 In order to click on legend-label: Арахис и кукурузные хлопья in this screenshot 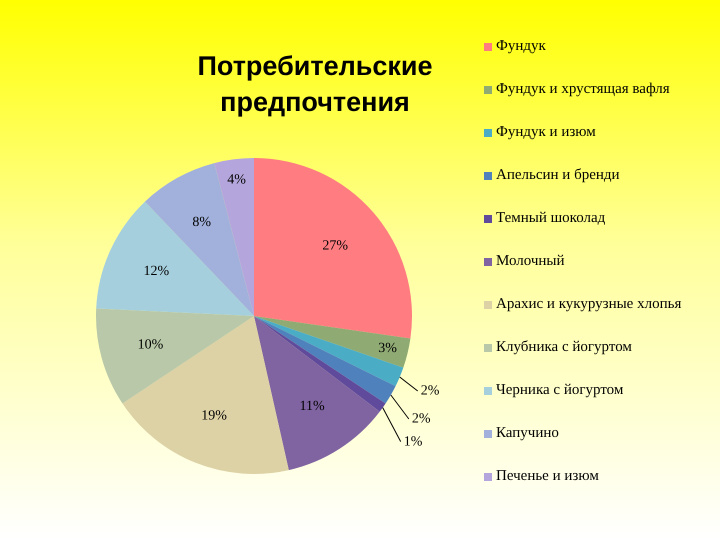, I will do `click(589, 304)`.